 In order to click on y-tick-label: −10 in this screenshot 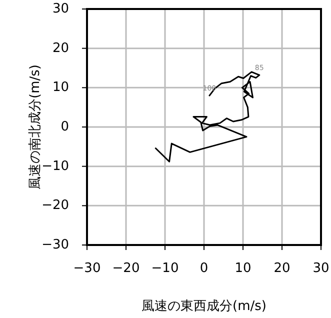, I will do `click(55, 166)`.